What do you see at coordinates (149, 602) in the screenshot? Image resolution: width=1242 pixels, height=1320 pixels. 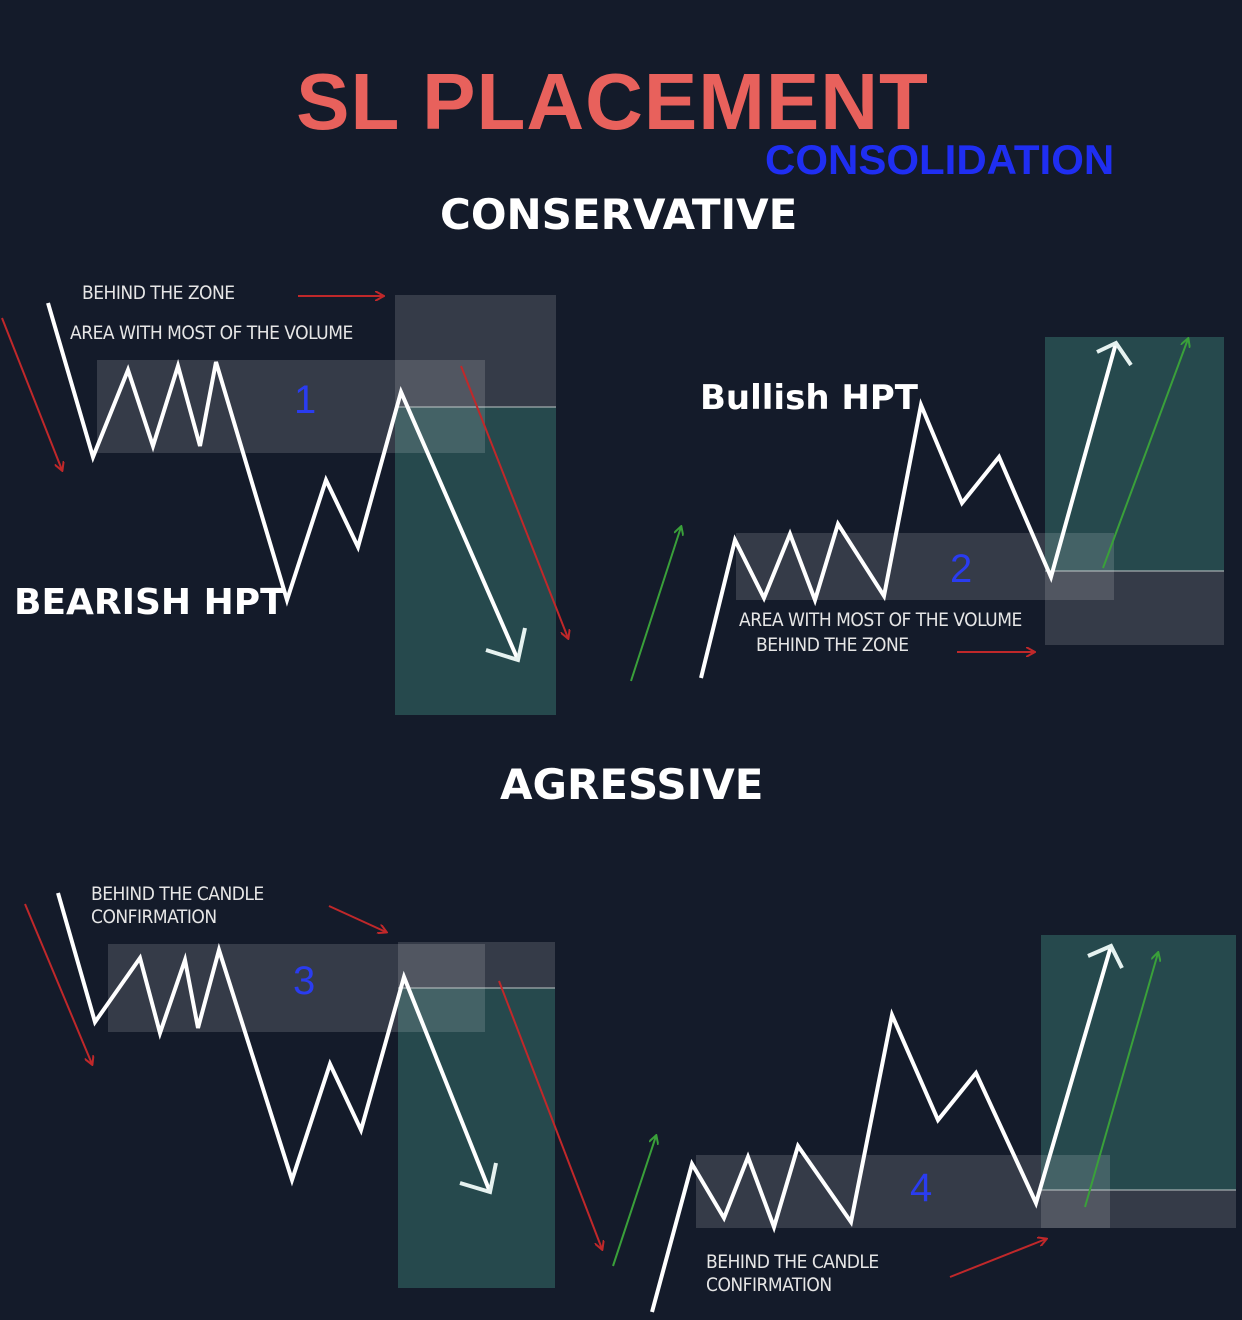 I see `panel-1-label: BEARISH HPT` at bounding box center [149, 602].